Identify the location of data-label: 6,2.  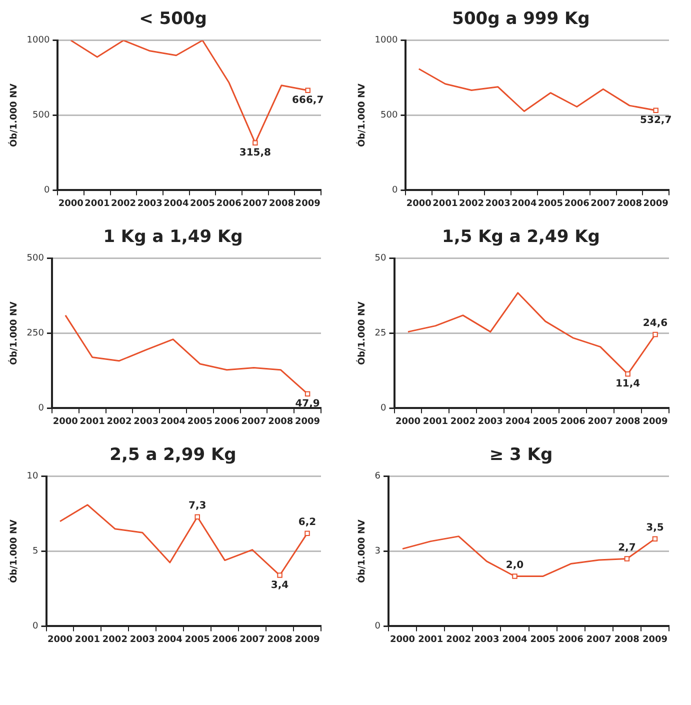
(307, 522).